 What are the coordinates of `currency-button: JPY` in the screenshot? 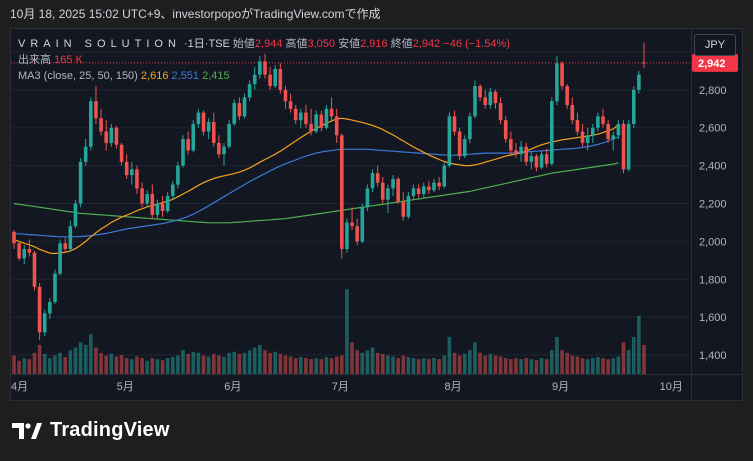 It's located at (715, 45).